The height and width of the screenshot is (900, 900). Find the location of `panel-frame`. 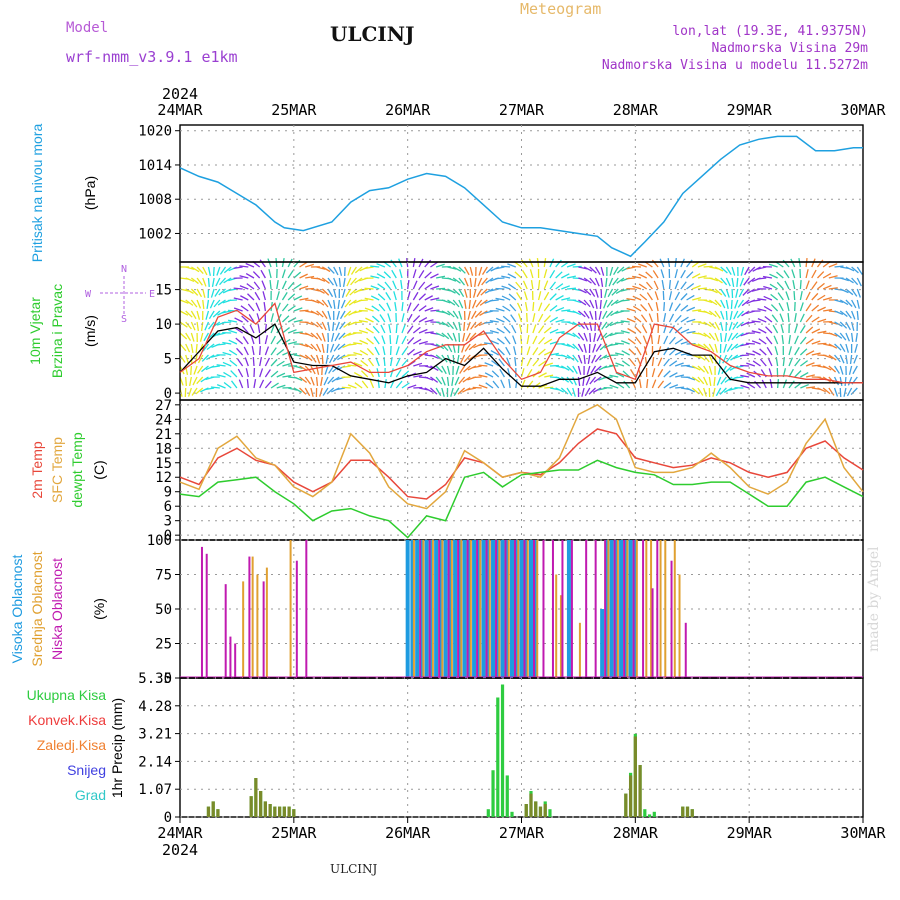

panel-frame is located at coordinates (521, 747).